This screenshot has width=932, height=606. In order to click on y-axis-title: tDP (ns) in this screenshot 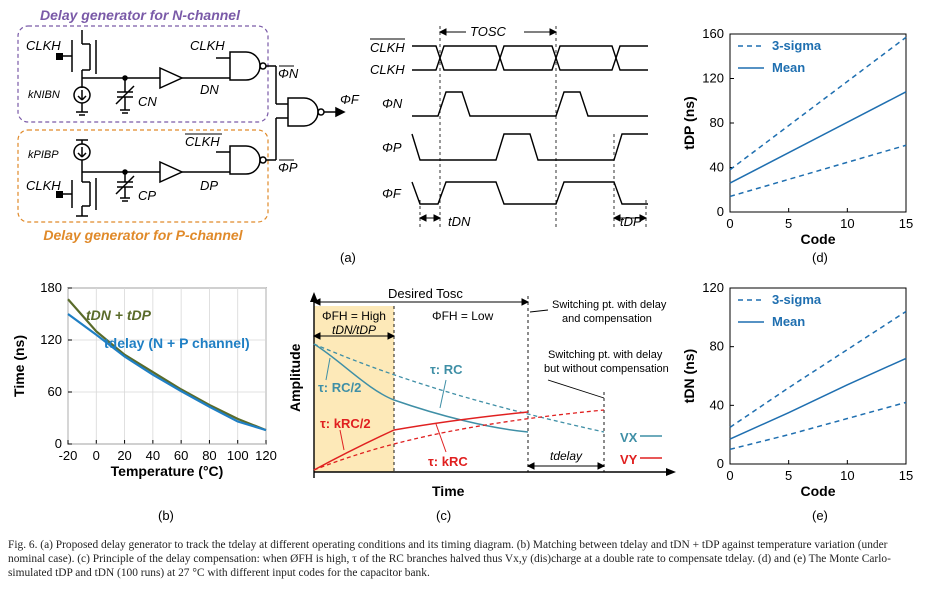, I will do `click(689, 122)`.